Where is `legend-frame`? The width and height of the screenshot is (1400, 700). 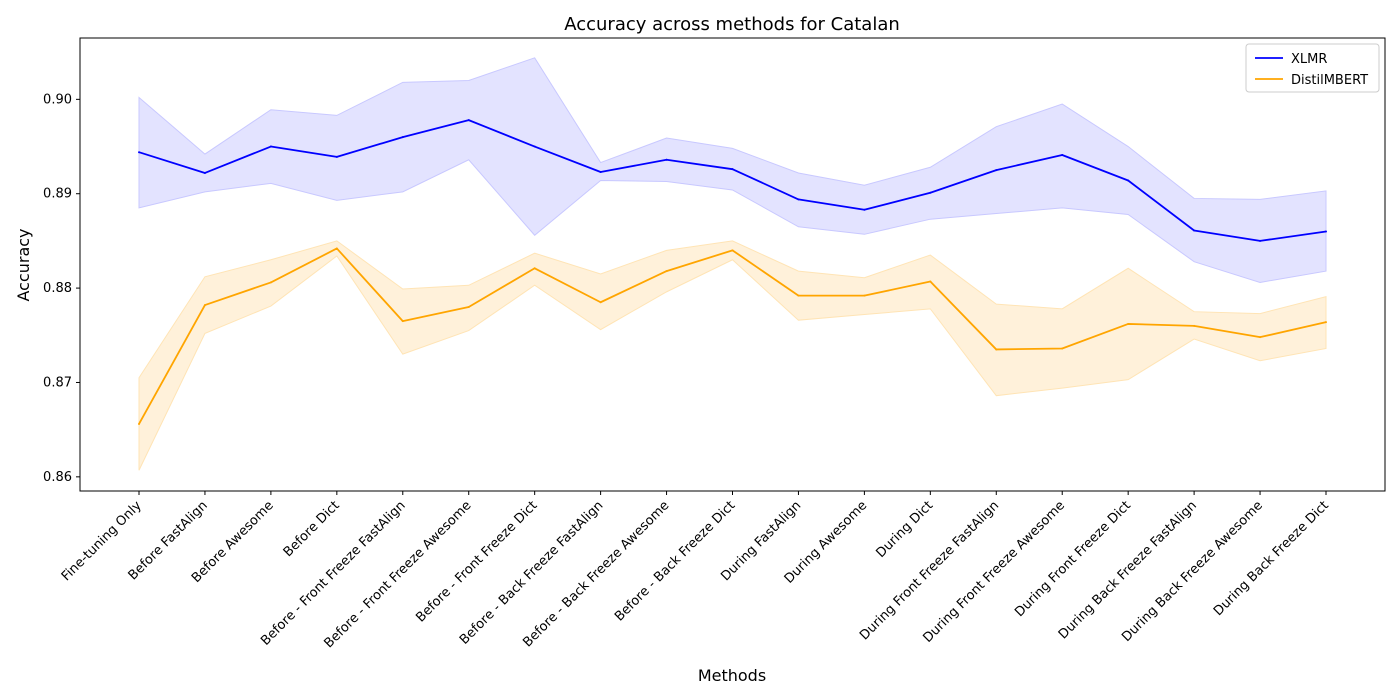
legend-frame is located at coordinates (1312, 68).